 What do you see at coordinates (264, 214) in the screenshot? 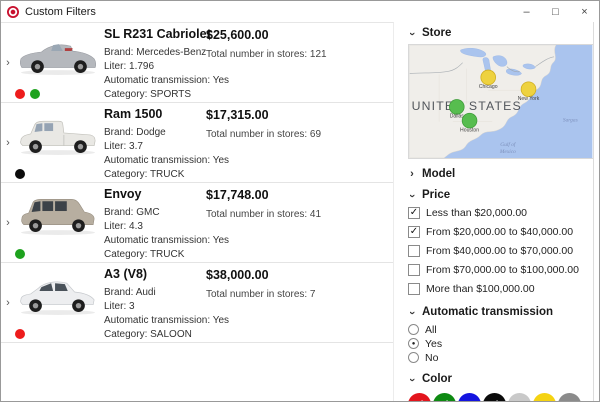
I see `car-stores: Total number in stores: 41` at bounding box center [264, 214].